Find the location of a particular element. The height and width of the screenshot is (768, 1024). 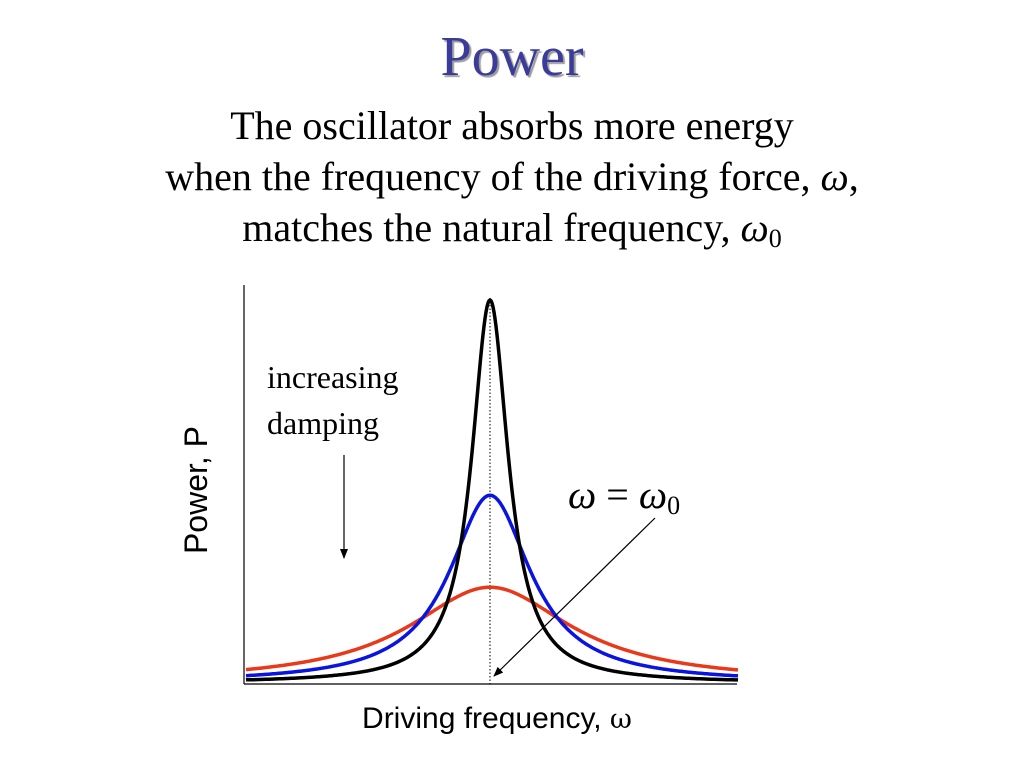

resonance-curve-medium-damping is located at coordinates (492, 585).